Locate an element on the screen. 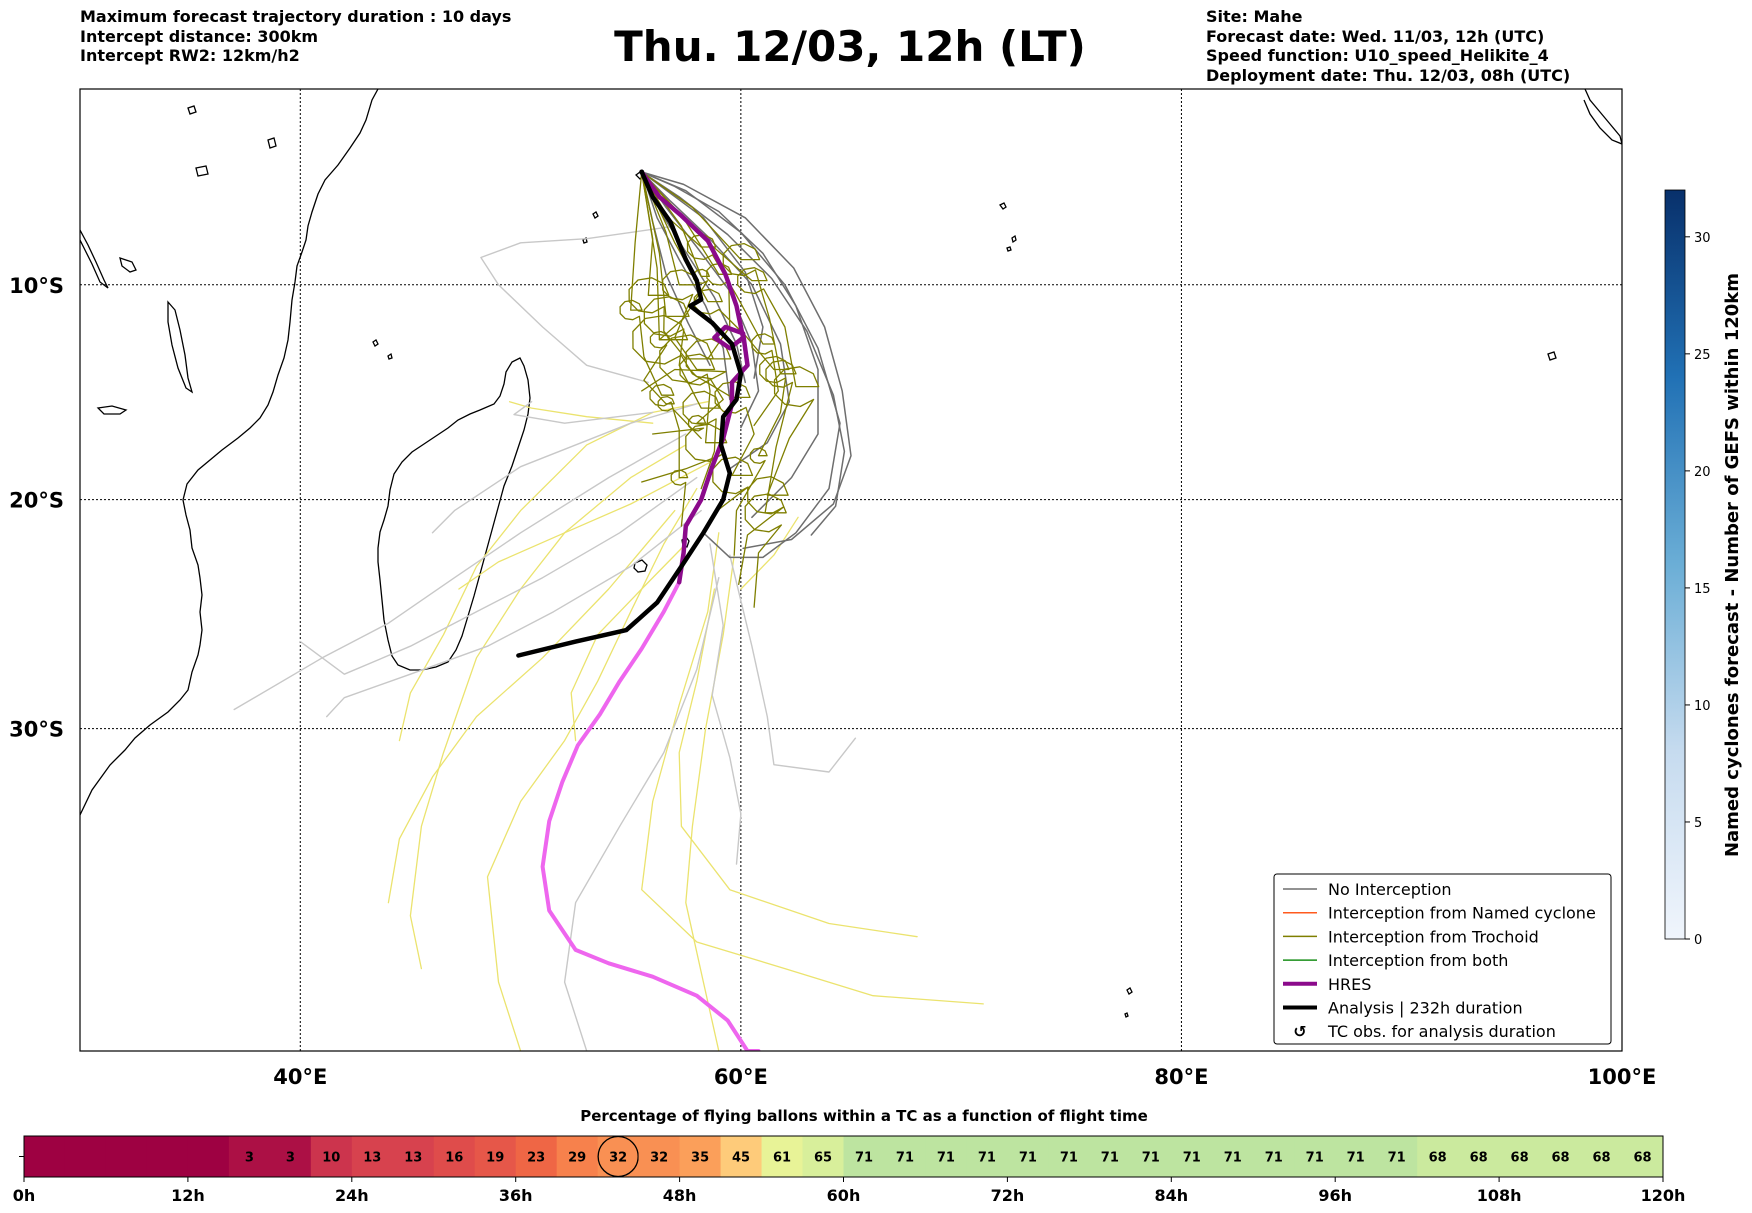  colorbar-tick-label: 15 is located at coordinates (1702, 589).